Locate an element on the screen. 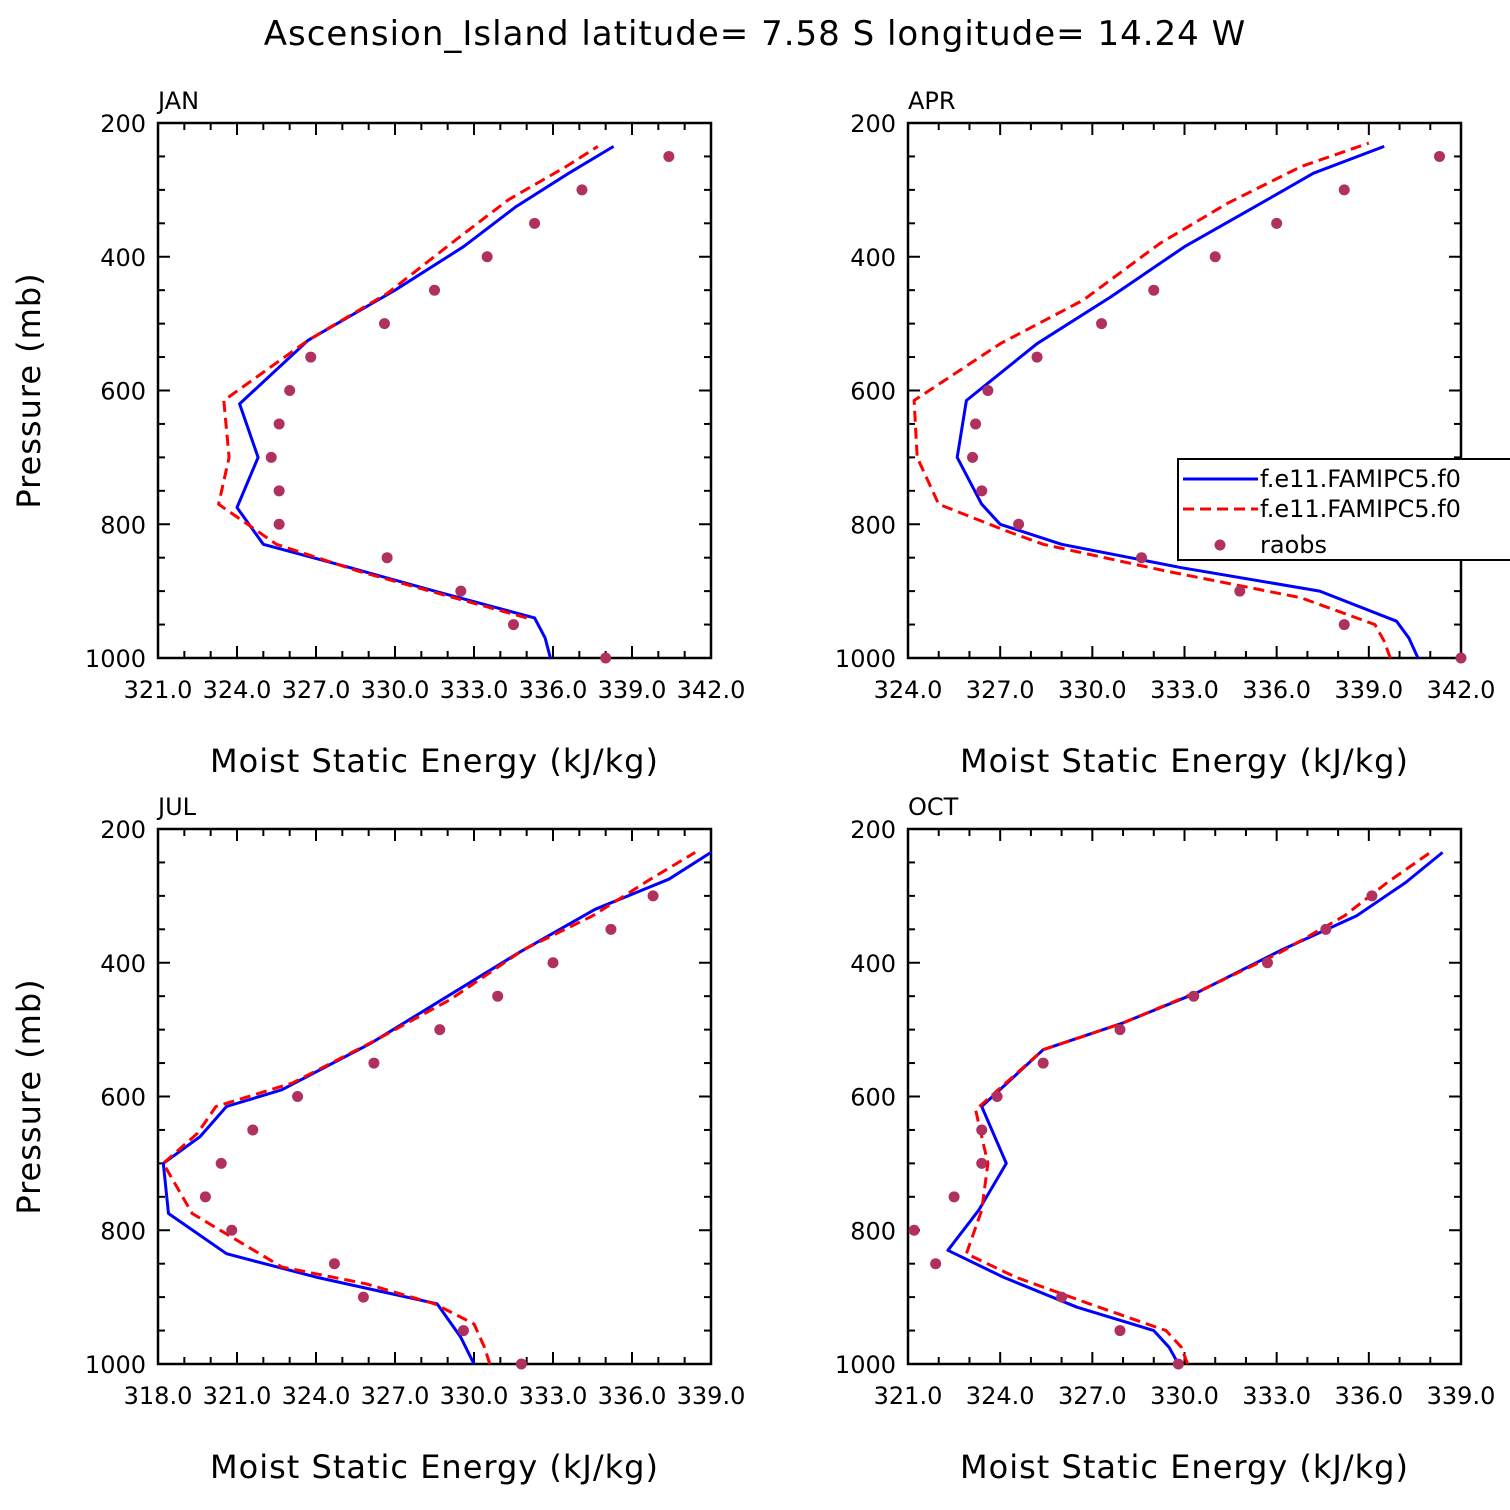  legend-label: f.e11.FAMIPC5.f0 is located at coordinates (1360, 509).